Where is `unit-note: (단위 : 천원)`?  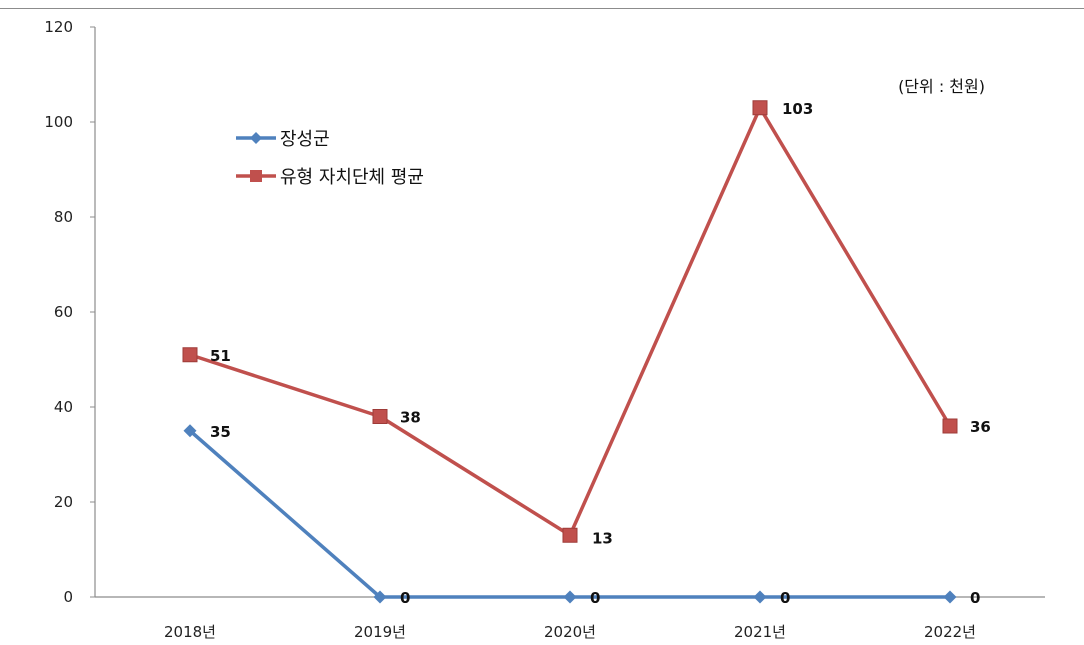 unit-note: (단위 : 천원) is located at coordinates (941, 86).